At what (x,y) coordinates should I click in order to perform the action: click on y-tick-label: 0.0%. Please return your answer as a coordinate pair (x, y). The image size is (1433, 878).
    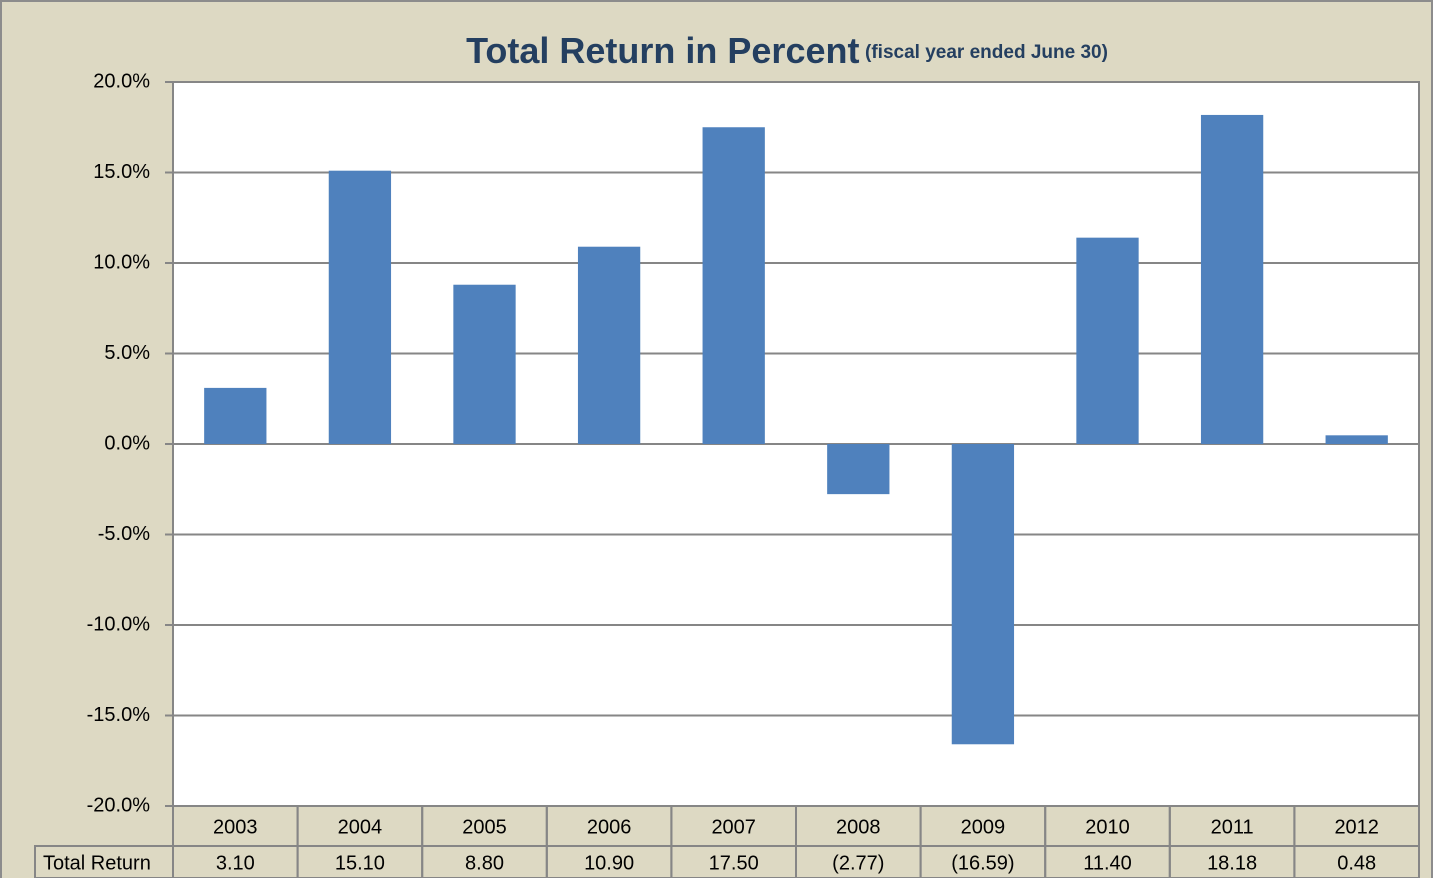
    Looking at the image, I should click on (127, 443).